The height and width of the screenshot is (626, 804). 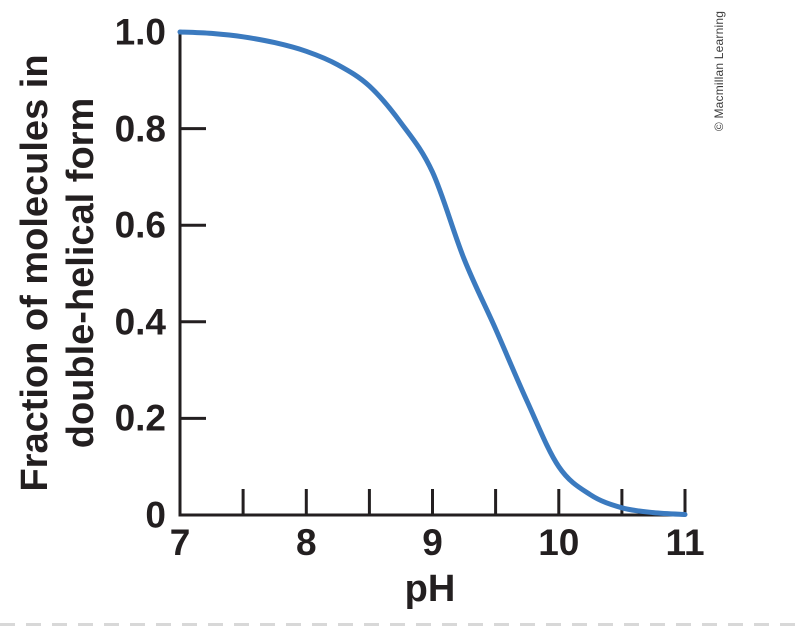 I want to click on y-axis-title-line1: Fraction of molecules in, so click(x=35, y=273).